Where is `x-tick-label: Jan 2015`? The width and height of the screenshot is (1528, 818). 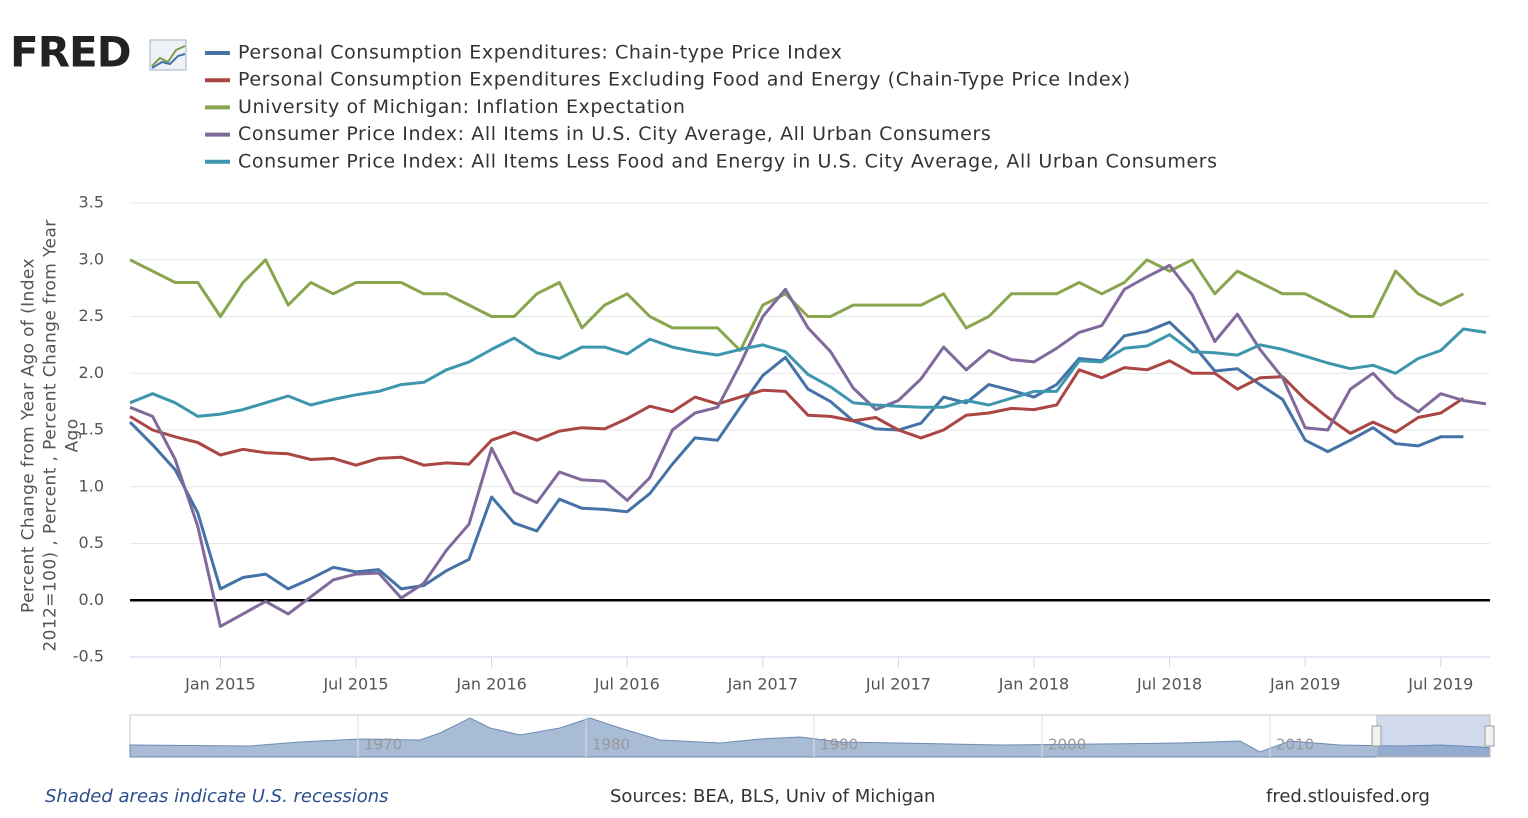 x-tick-label: Jan 2015 is located at coordinates (219, 684).